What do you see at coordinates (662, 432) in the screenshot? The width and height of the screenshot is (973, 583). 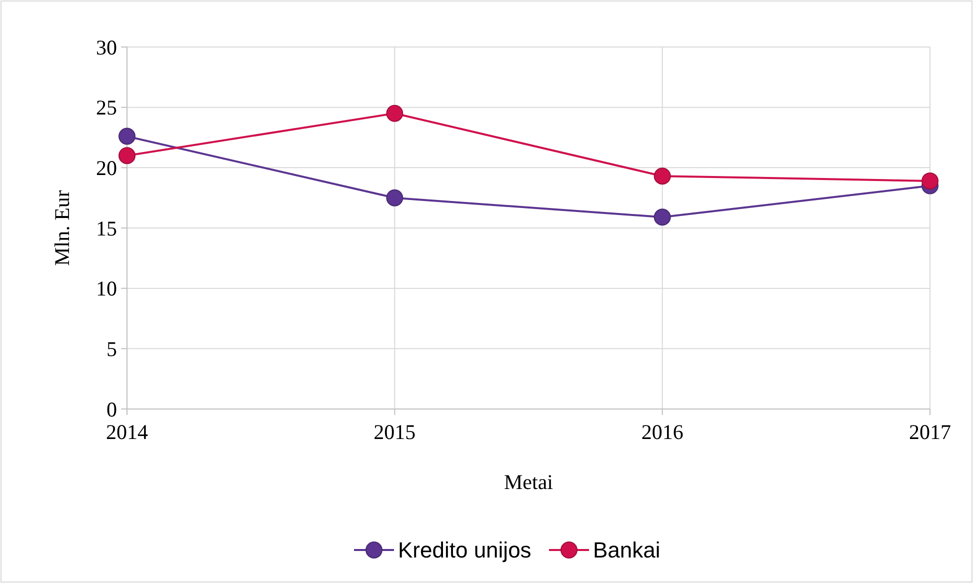 I see `x-tick-label: 2016` at bounding box center [662, 432].